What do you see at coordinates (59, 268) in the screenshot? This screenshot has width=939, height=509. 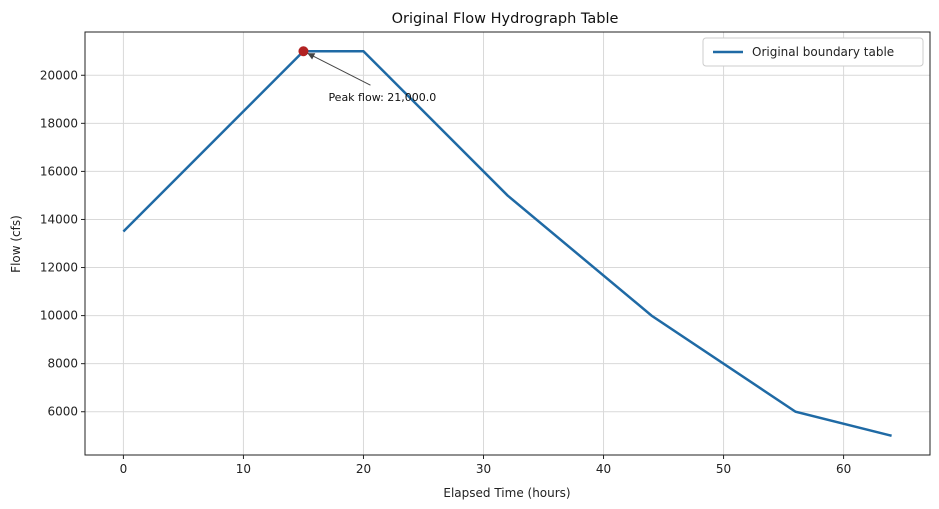 I see `y-tick-label: 12000` at bounding box center [59, 268].